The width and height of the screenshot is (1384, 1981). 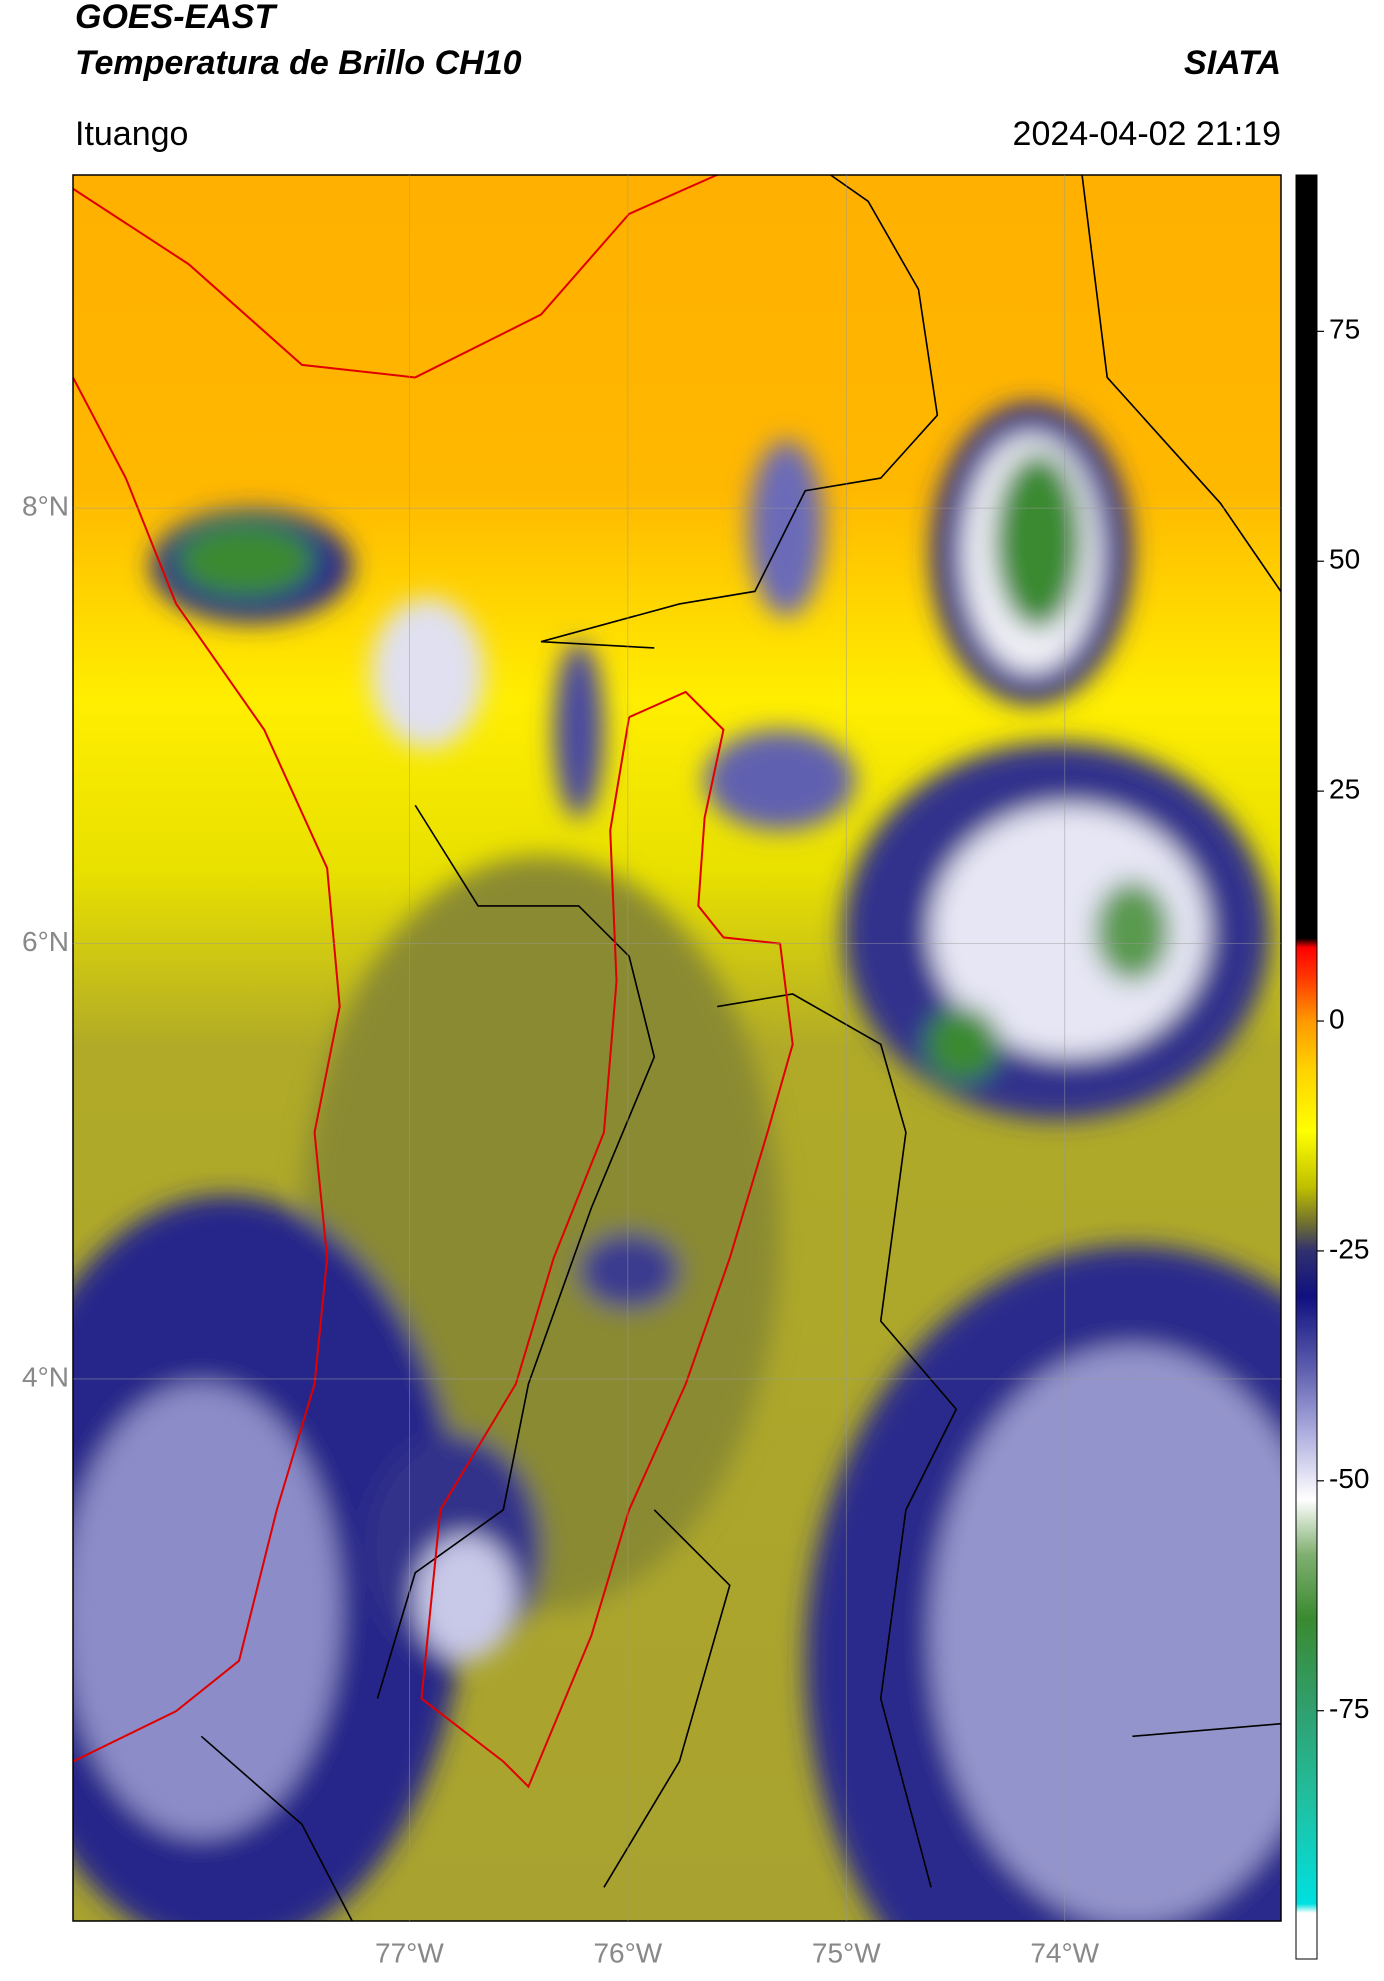 I want to click on colorbar-tick-label: 25, so click(x=1344, y=789).